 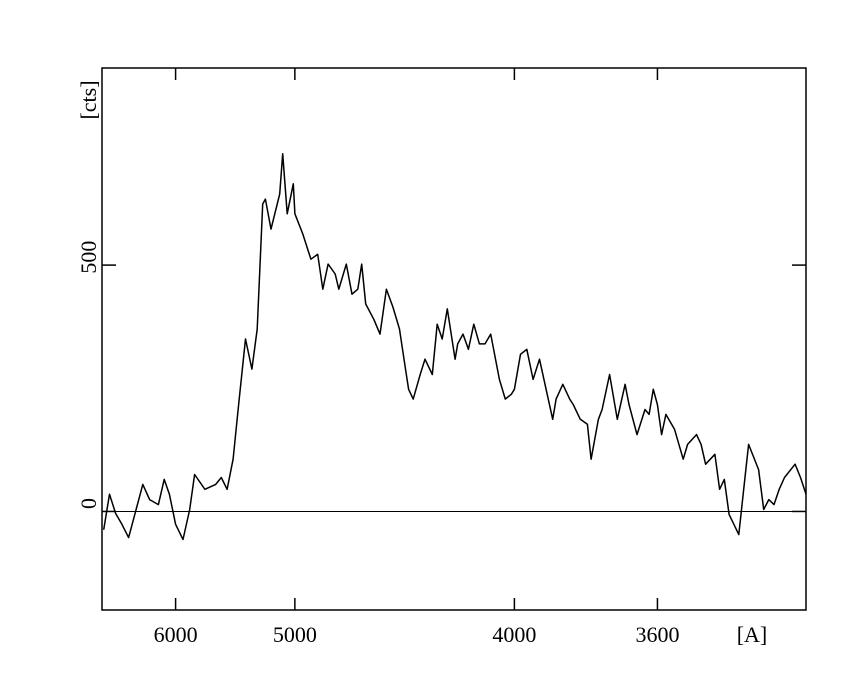 I want to click on x-tick-label: 3600, so click(x=657, y=634).